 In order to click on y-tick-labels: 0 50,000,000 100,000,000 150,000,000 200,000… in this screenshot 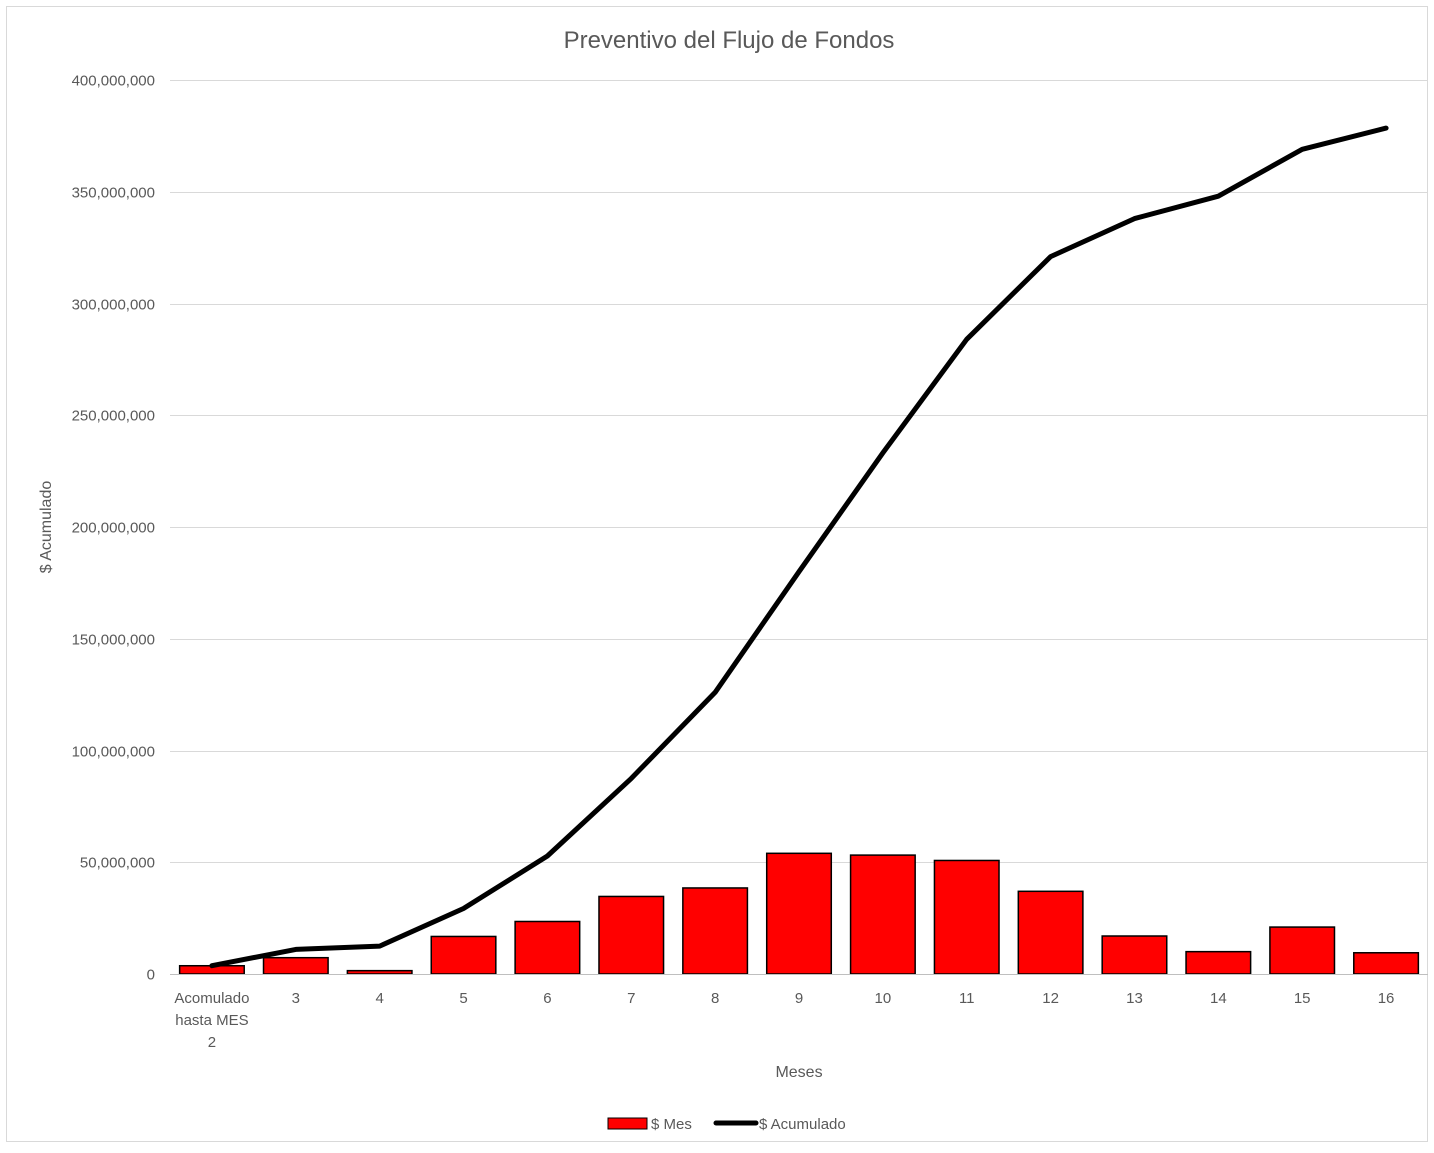, I will do `click(113, 528)`.